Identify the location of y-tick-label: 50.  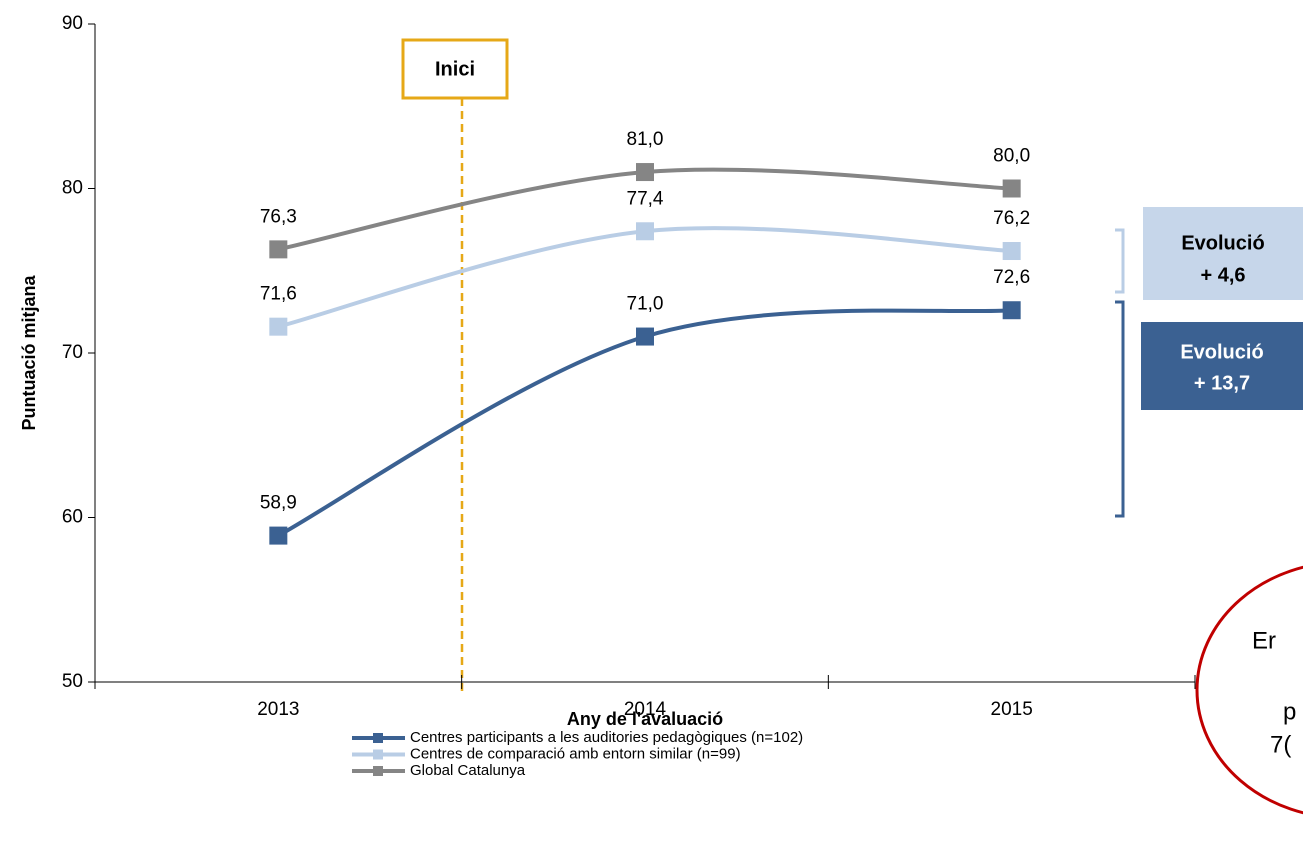
(72, 681).